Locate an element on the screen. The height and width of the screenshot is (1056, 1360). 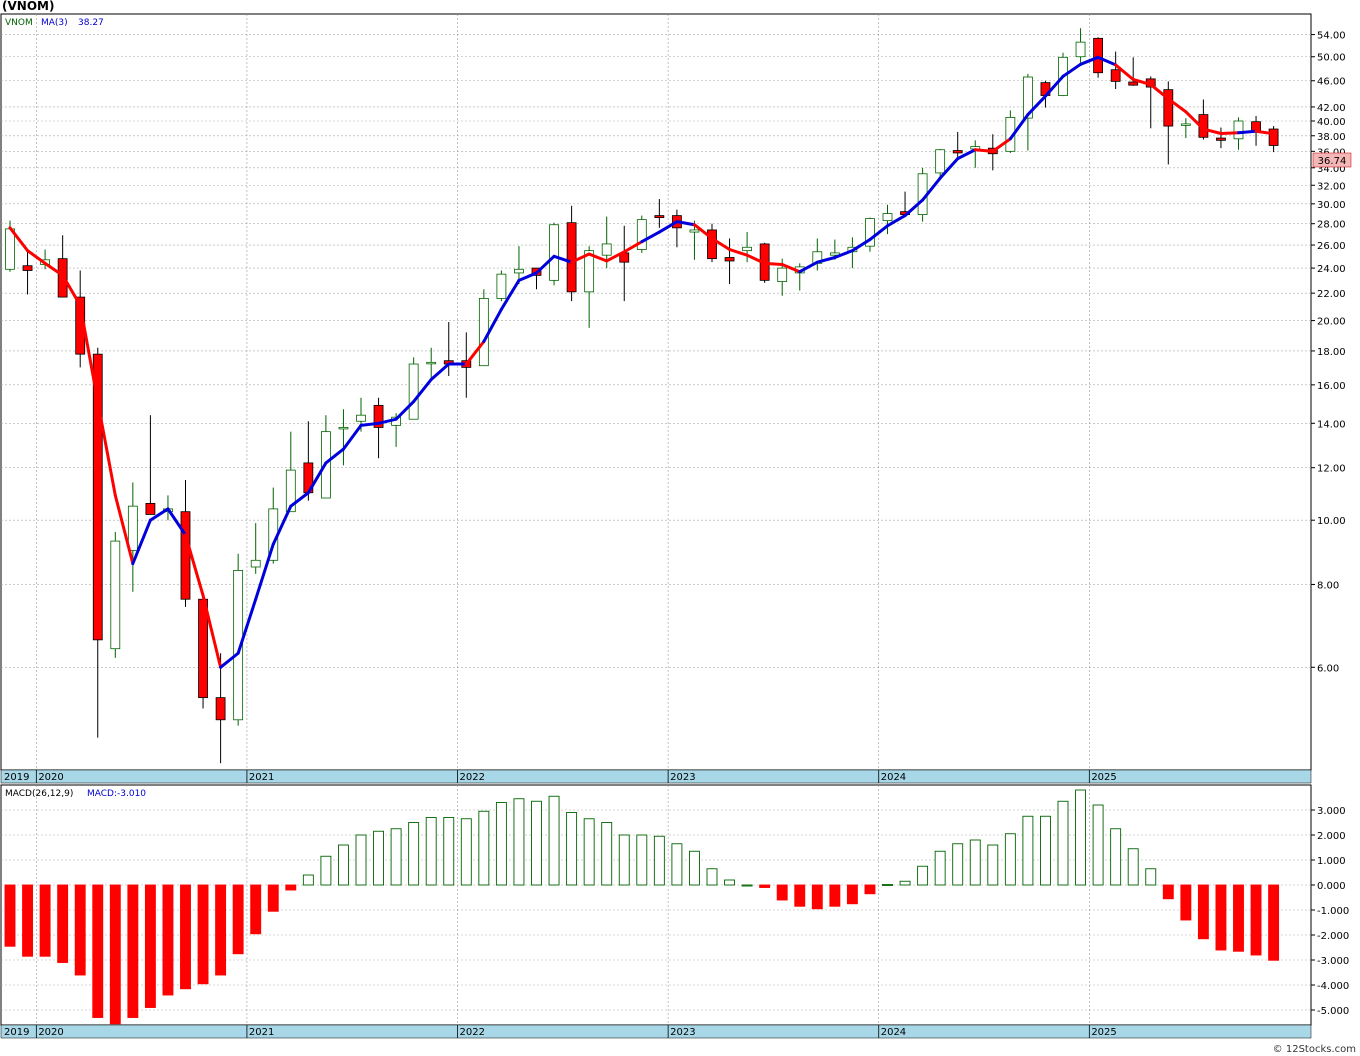
price-x-tick-label: 2022 is located at coordinates (472, 777).